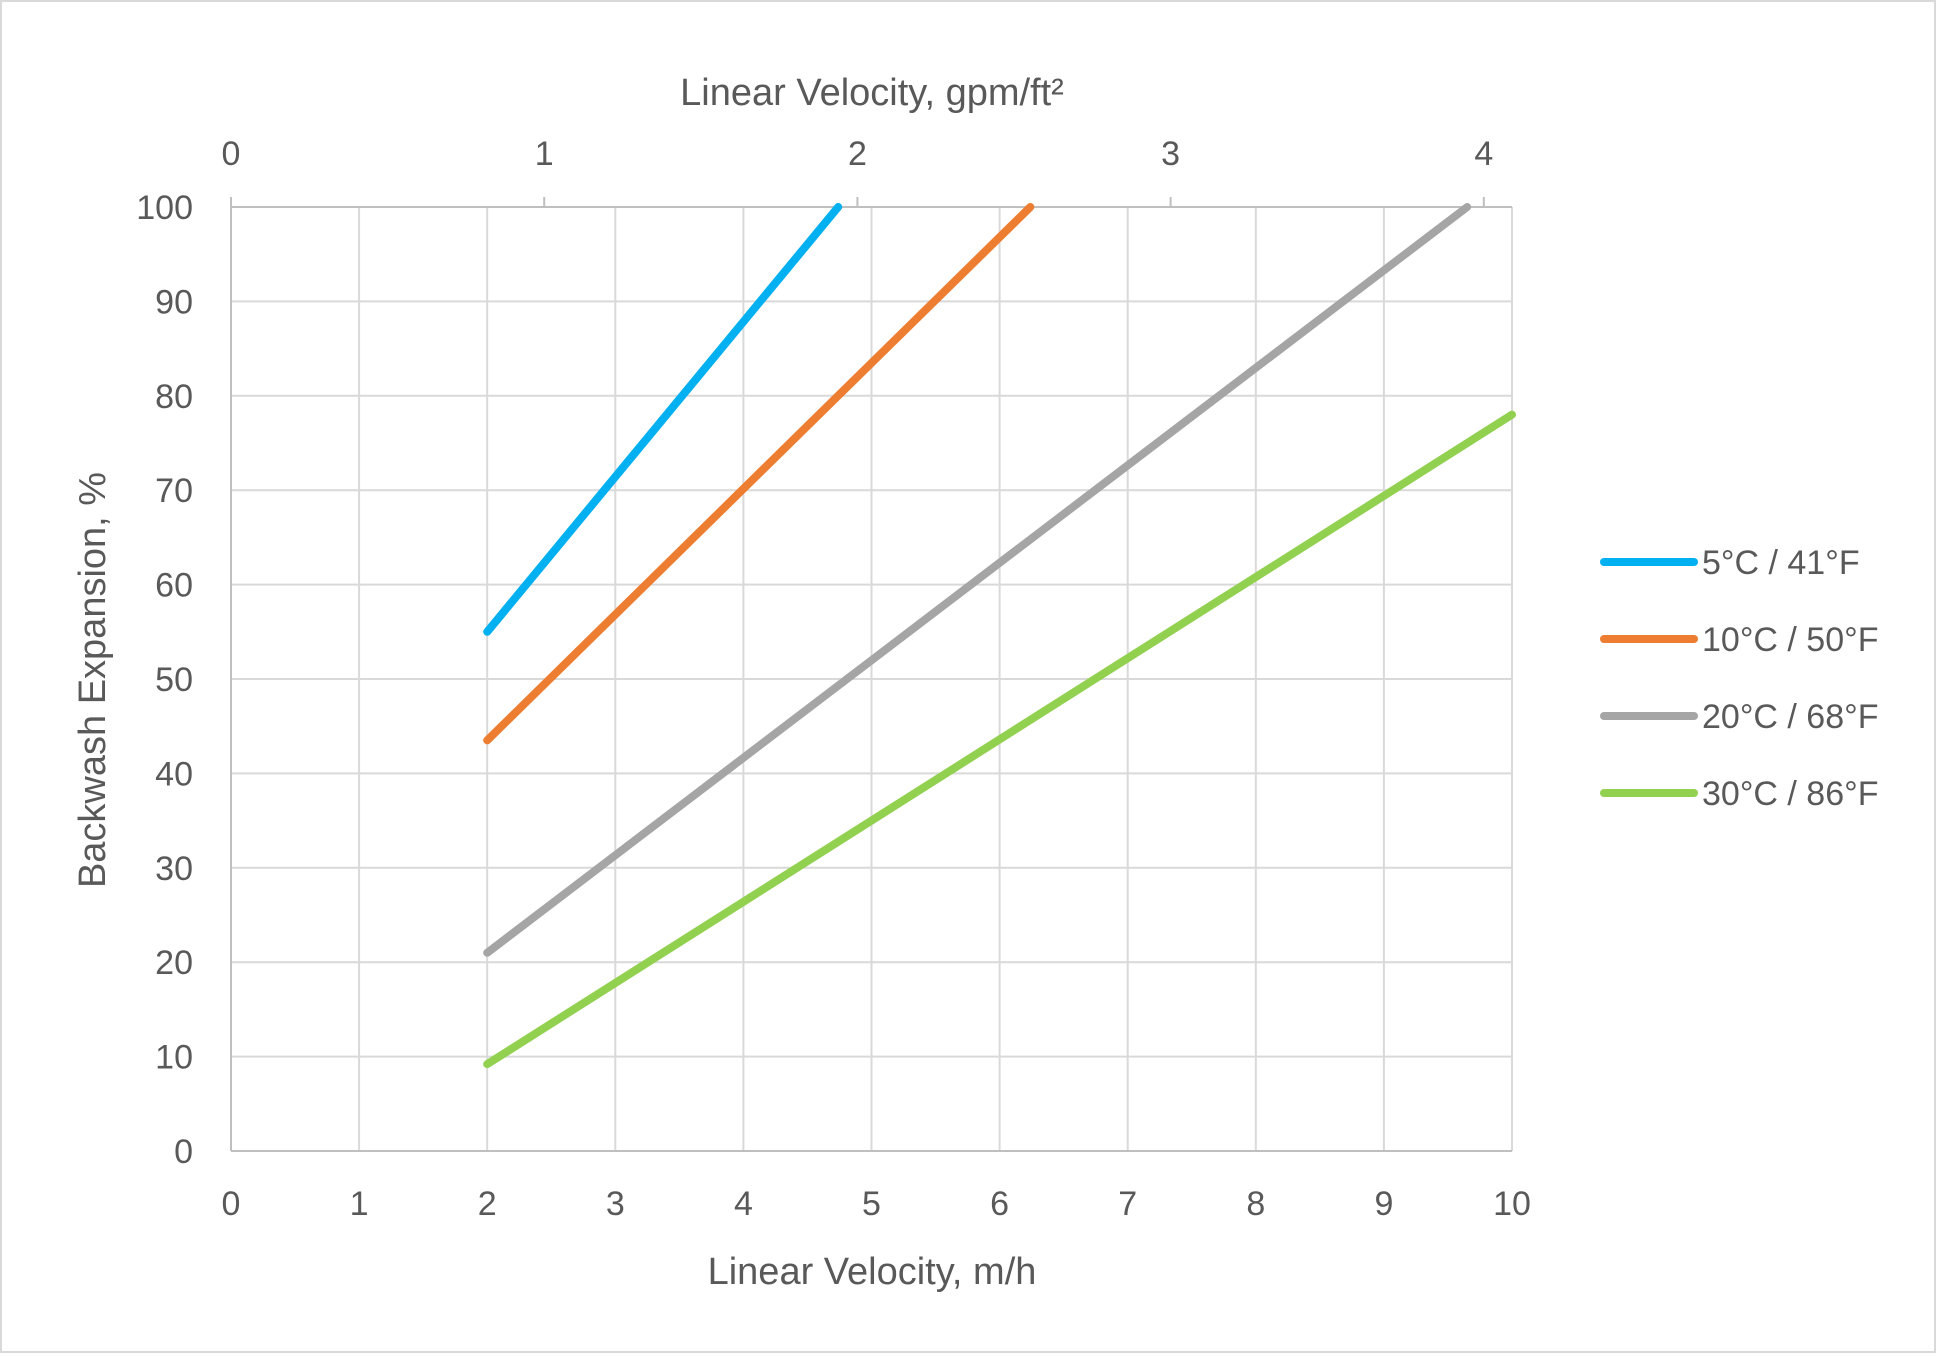 This screenshot has height=1360, width=1936. Describe the element at coordinates (231, 154) in the screenshot. I see `top-x-tick-label: 0` at that location.